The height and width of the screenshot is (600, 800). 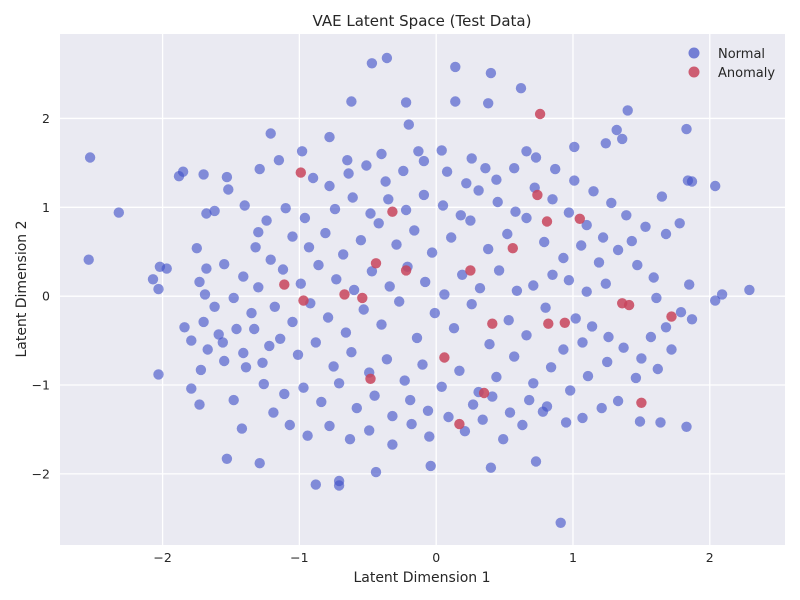 What do you see at coordinates (46, 118) in the screenshot?
I see `y-tick-label: 2` at bounding box center [46, 118].